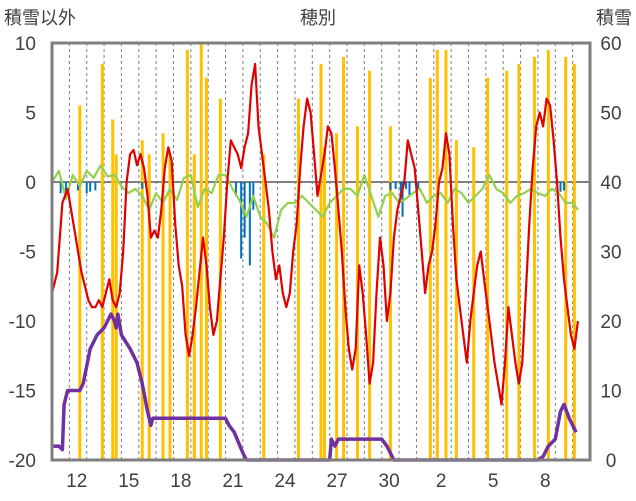 The image size is (636, 501). I want to click on x-tick-label: 2, so click(441, 481).